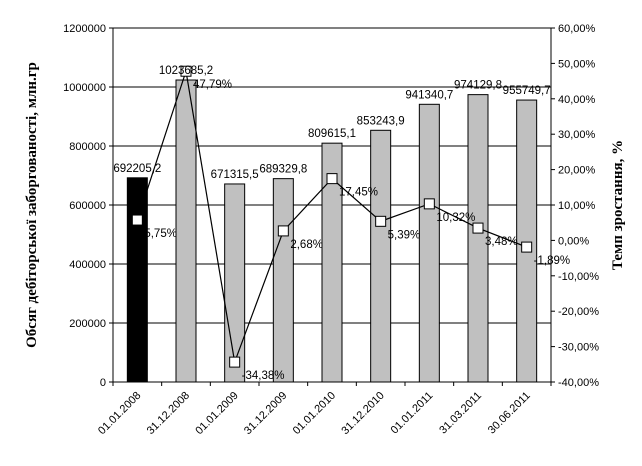  Describe the element at coordinates (265, 413) in the screenshot. I see `x-tick-label: 31.12.2009` at that location.